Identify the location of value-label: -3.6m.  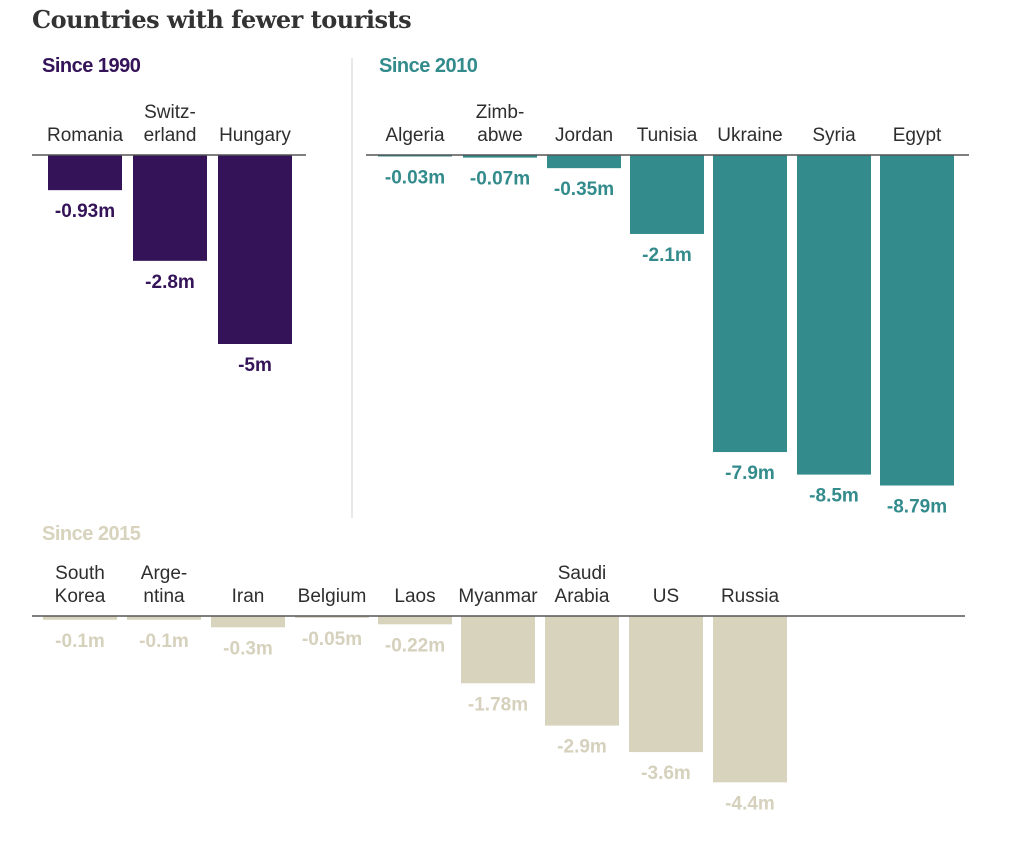
(666, 773).